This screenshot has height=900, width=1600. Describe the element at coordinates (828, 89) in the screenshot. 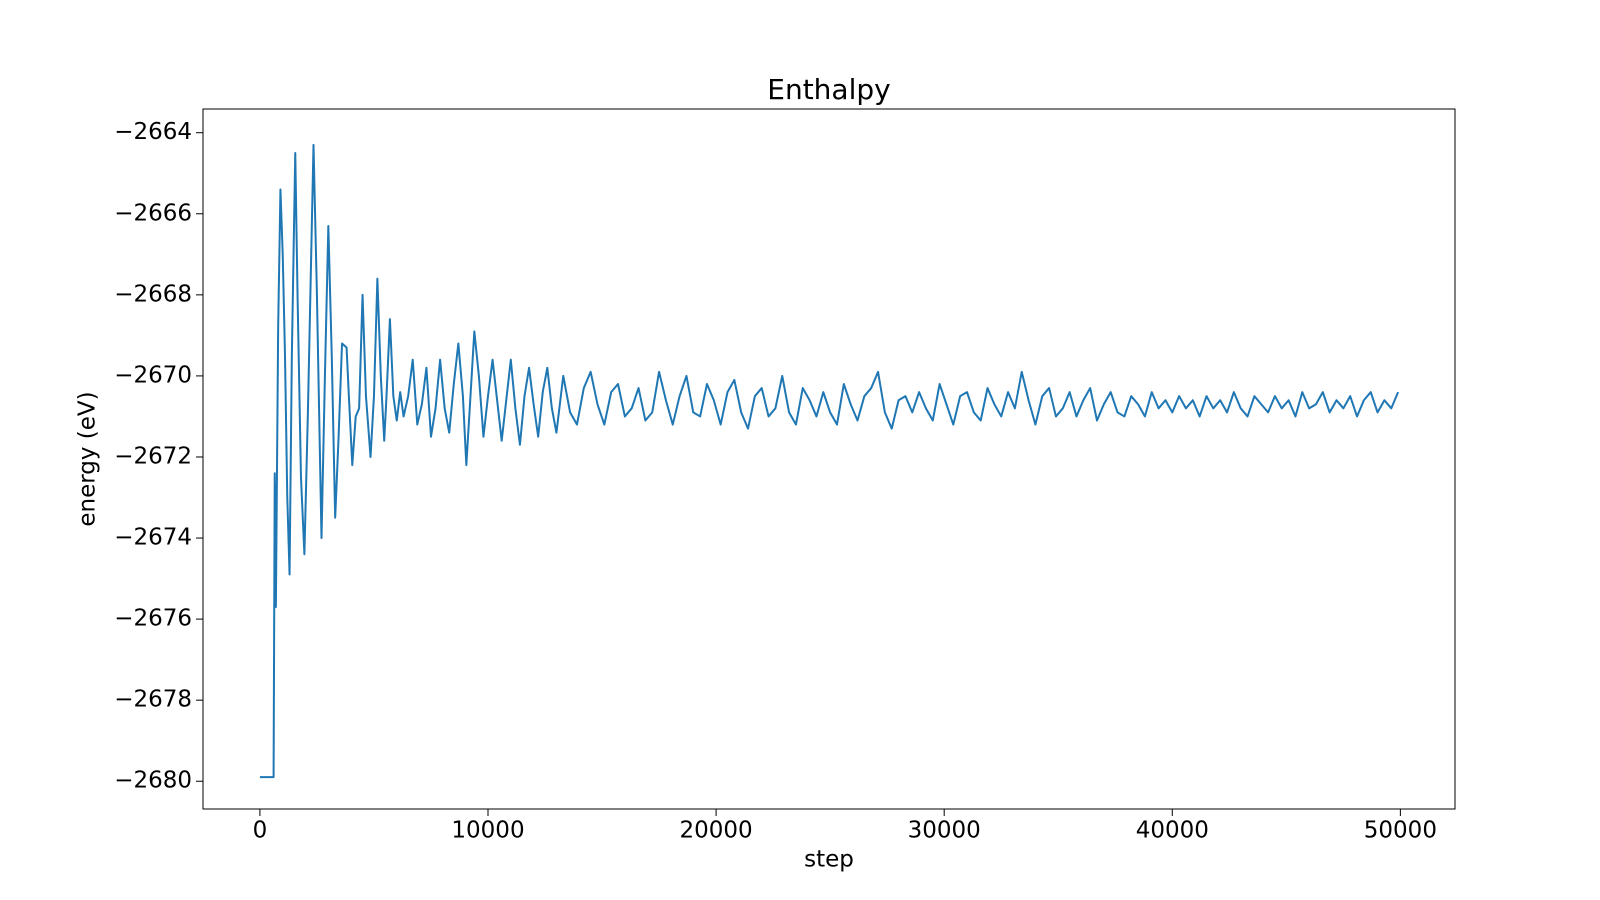

I see `chart-title: Enthalpy` at that location.